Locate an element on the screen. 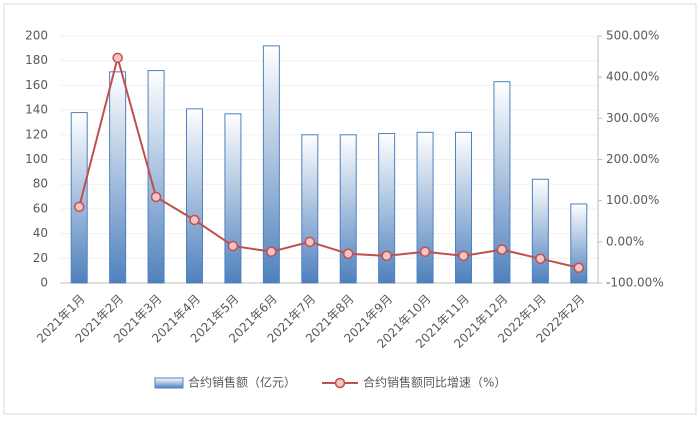 The image size is (700, 423). legend-marker is located at coordinates (340, 383).